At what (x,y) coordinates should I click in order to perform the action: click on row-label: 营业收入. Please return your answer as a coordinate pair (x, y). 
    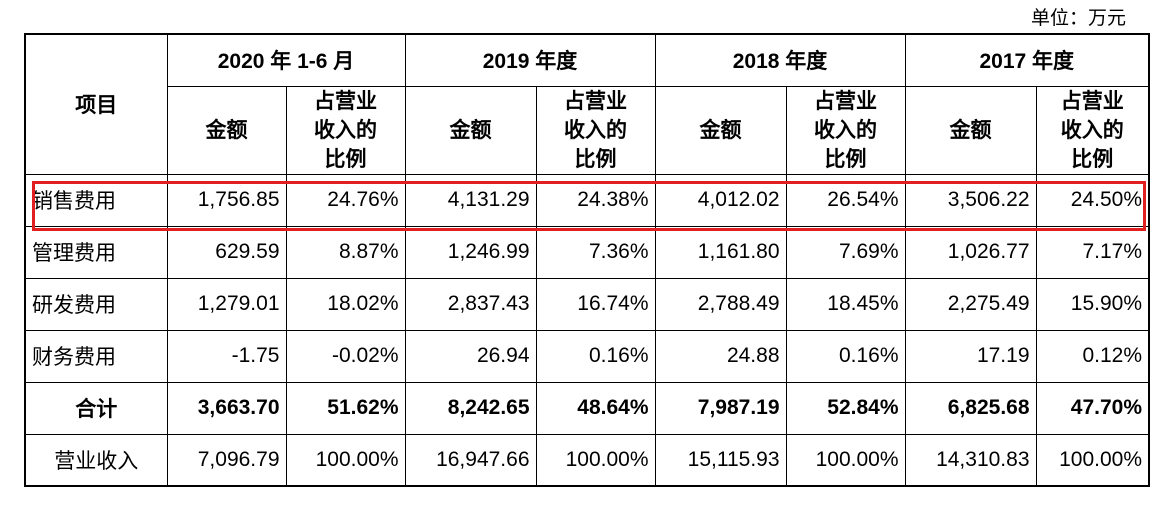
    Looking at the image, I should click on (96, 460).